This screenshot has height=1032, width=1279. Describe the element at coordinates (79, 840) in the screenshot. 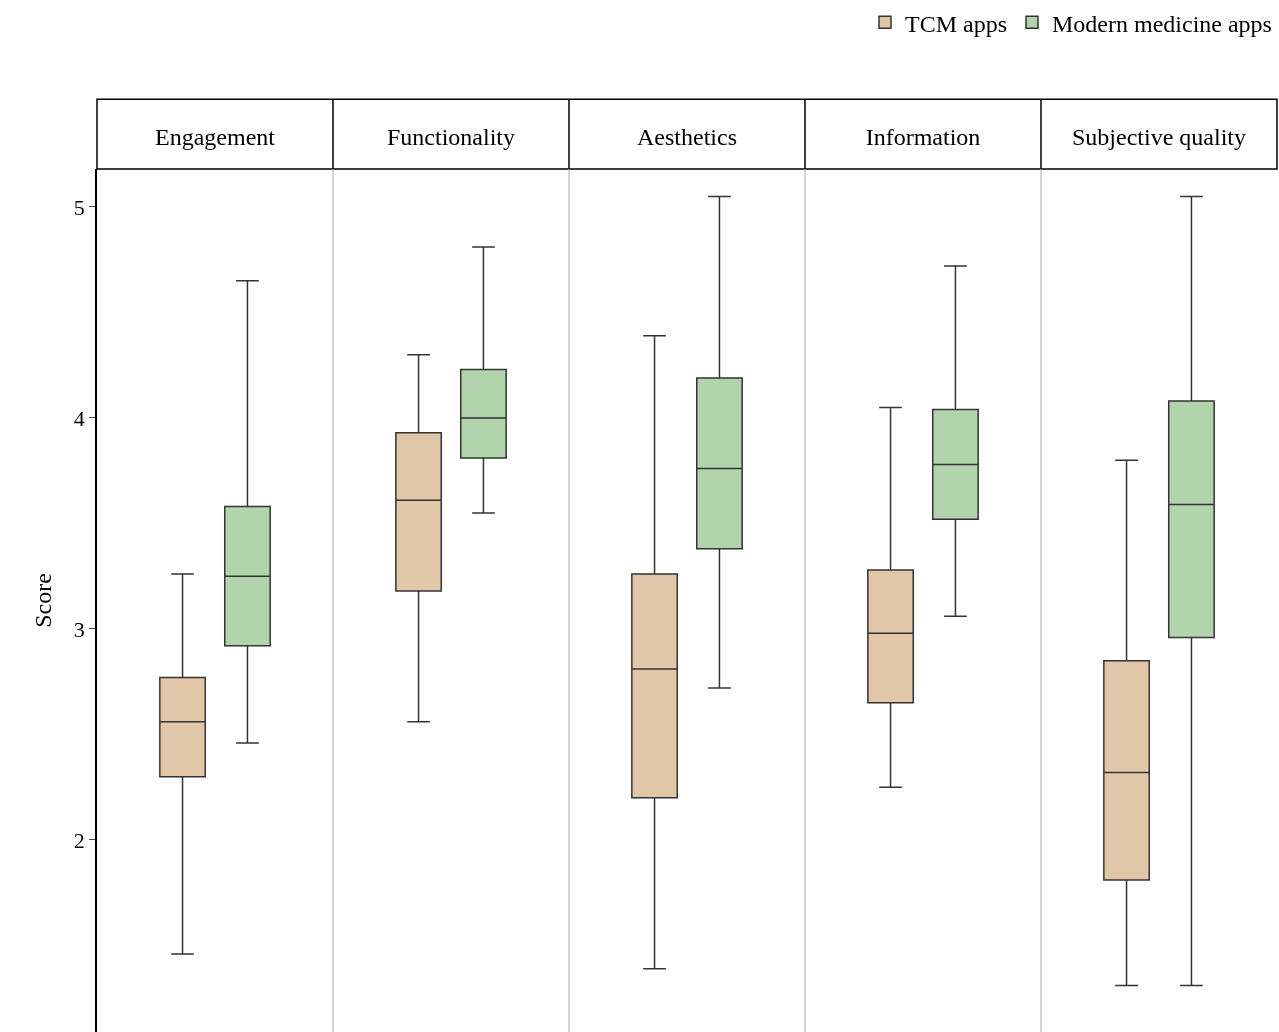

I see `y-tick-label: 2` at that location.